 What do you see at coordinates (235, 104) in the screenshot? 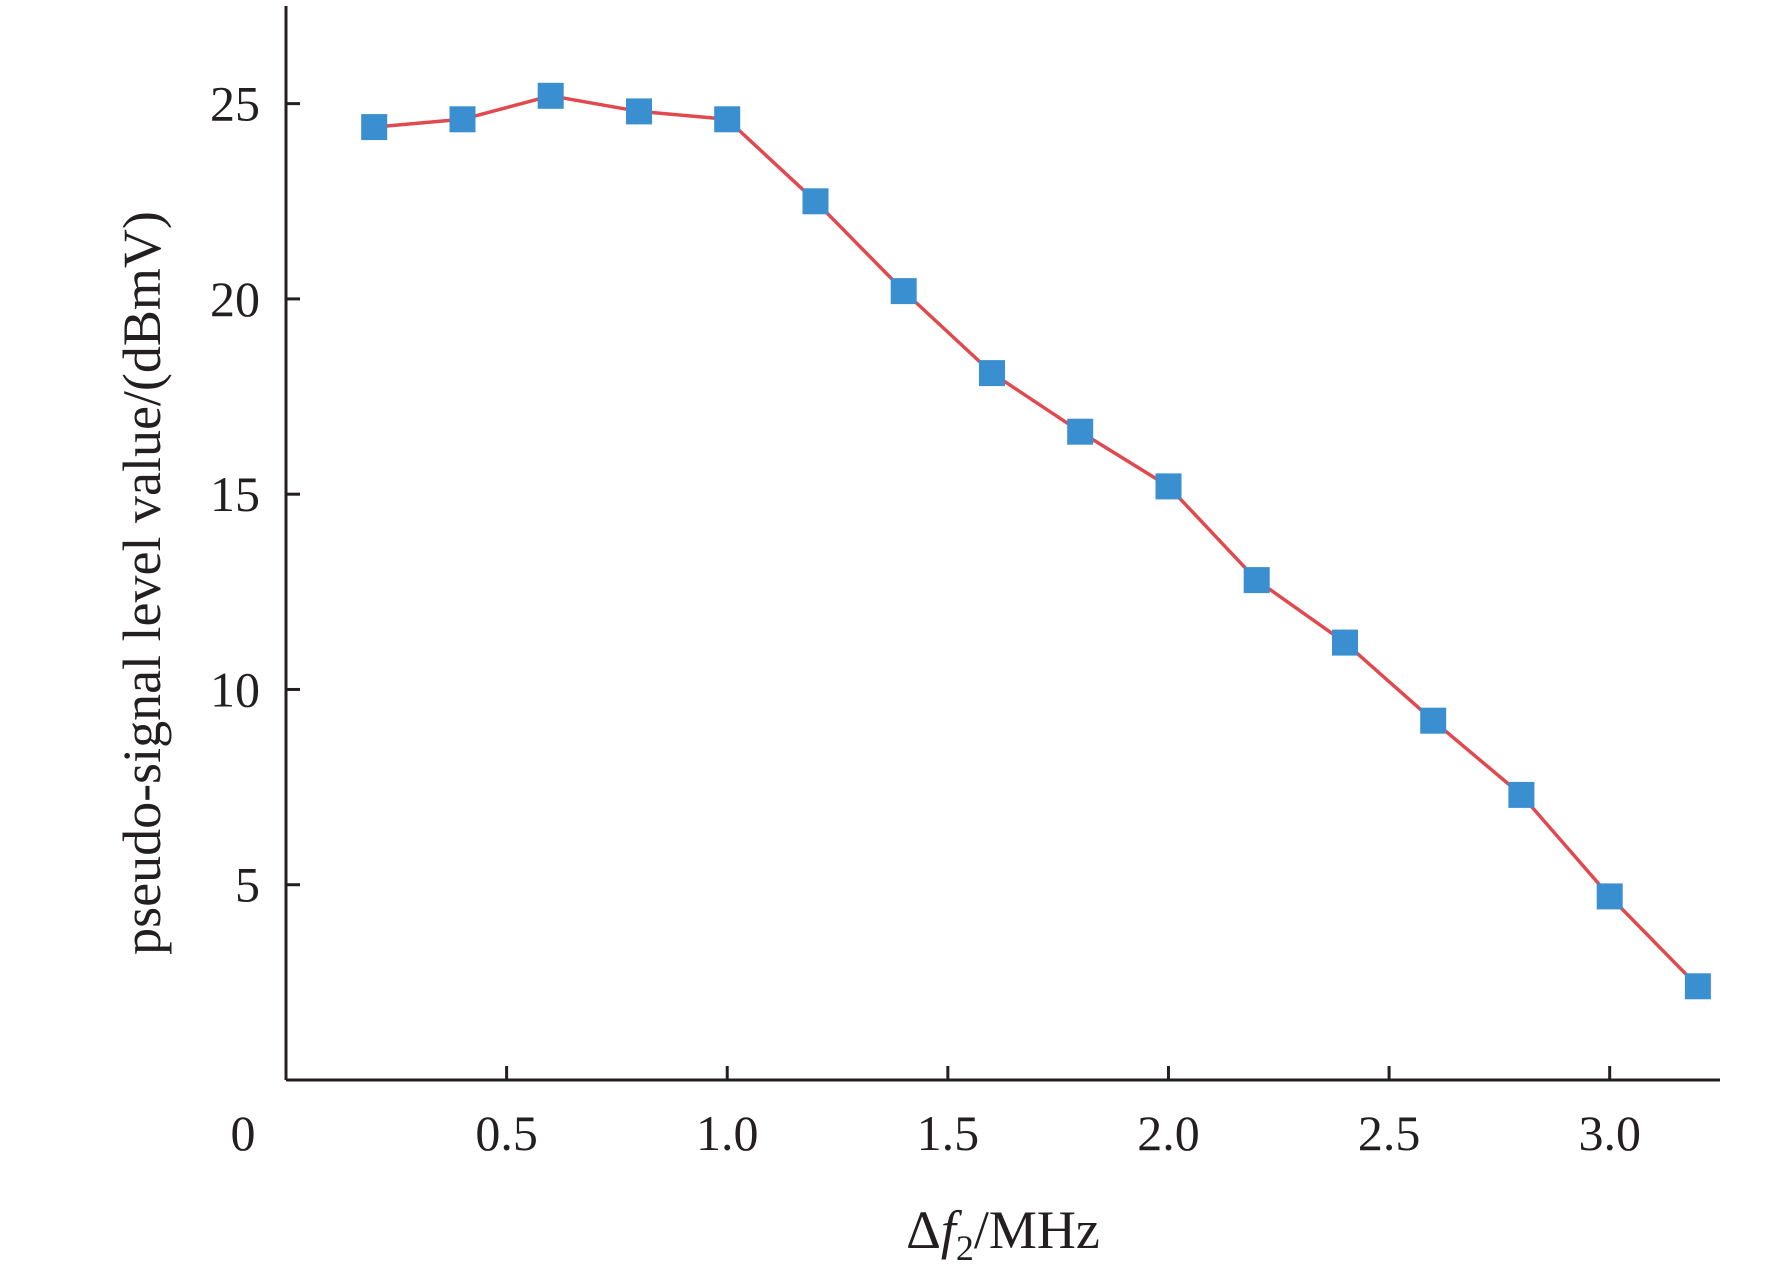
I see `y-tick-label: 25` at bounding box center [235, 104].